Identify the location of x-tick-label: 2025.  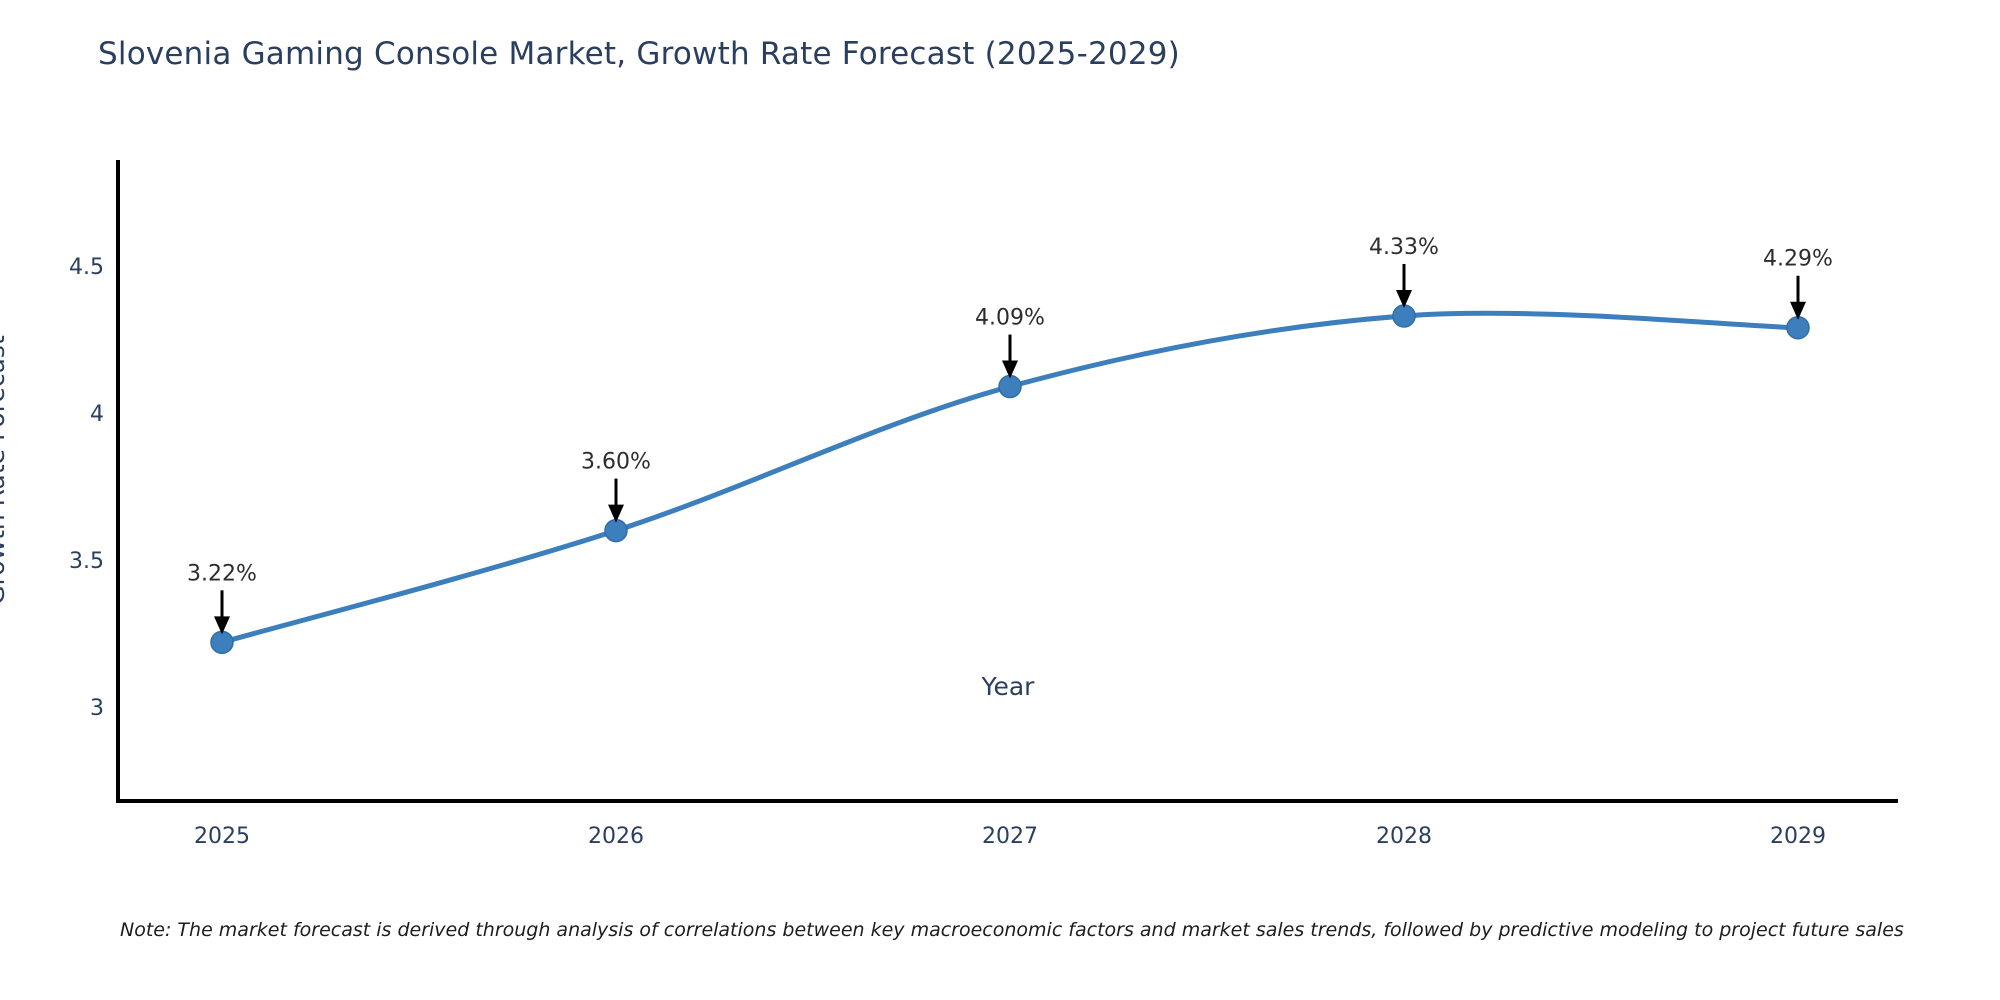
(222, 836).